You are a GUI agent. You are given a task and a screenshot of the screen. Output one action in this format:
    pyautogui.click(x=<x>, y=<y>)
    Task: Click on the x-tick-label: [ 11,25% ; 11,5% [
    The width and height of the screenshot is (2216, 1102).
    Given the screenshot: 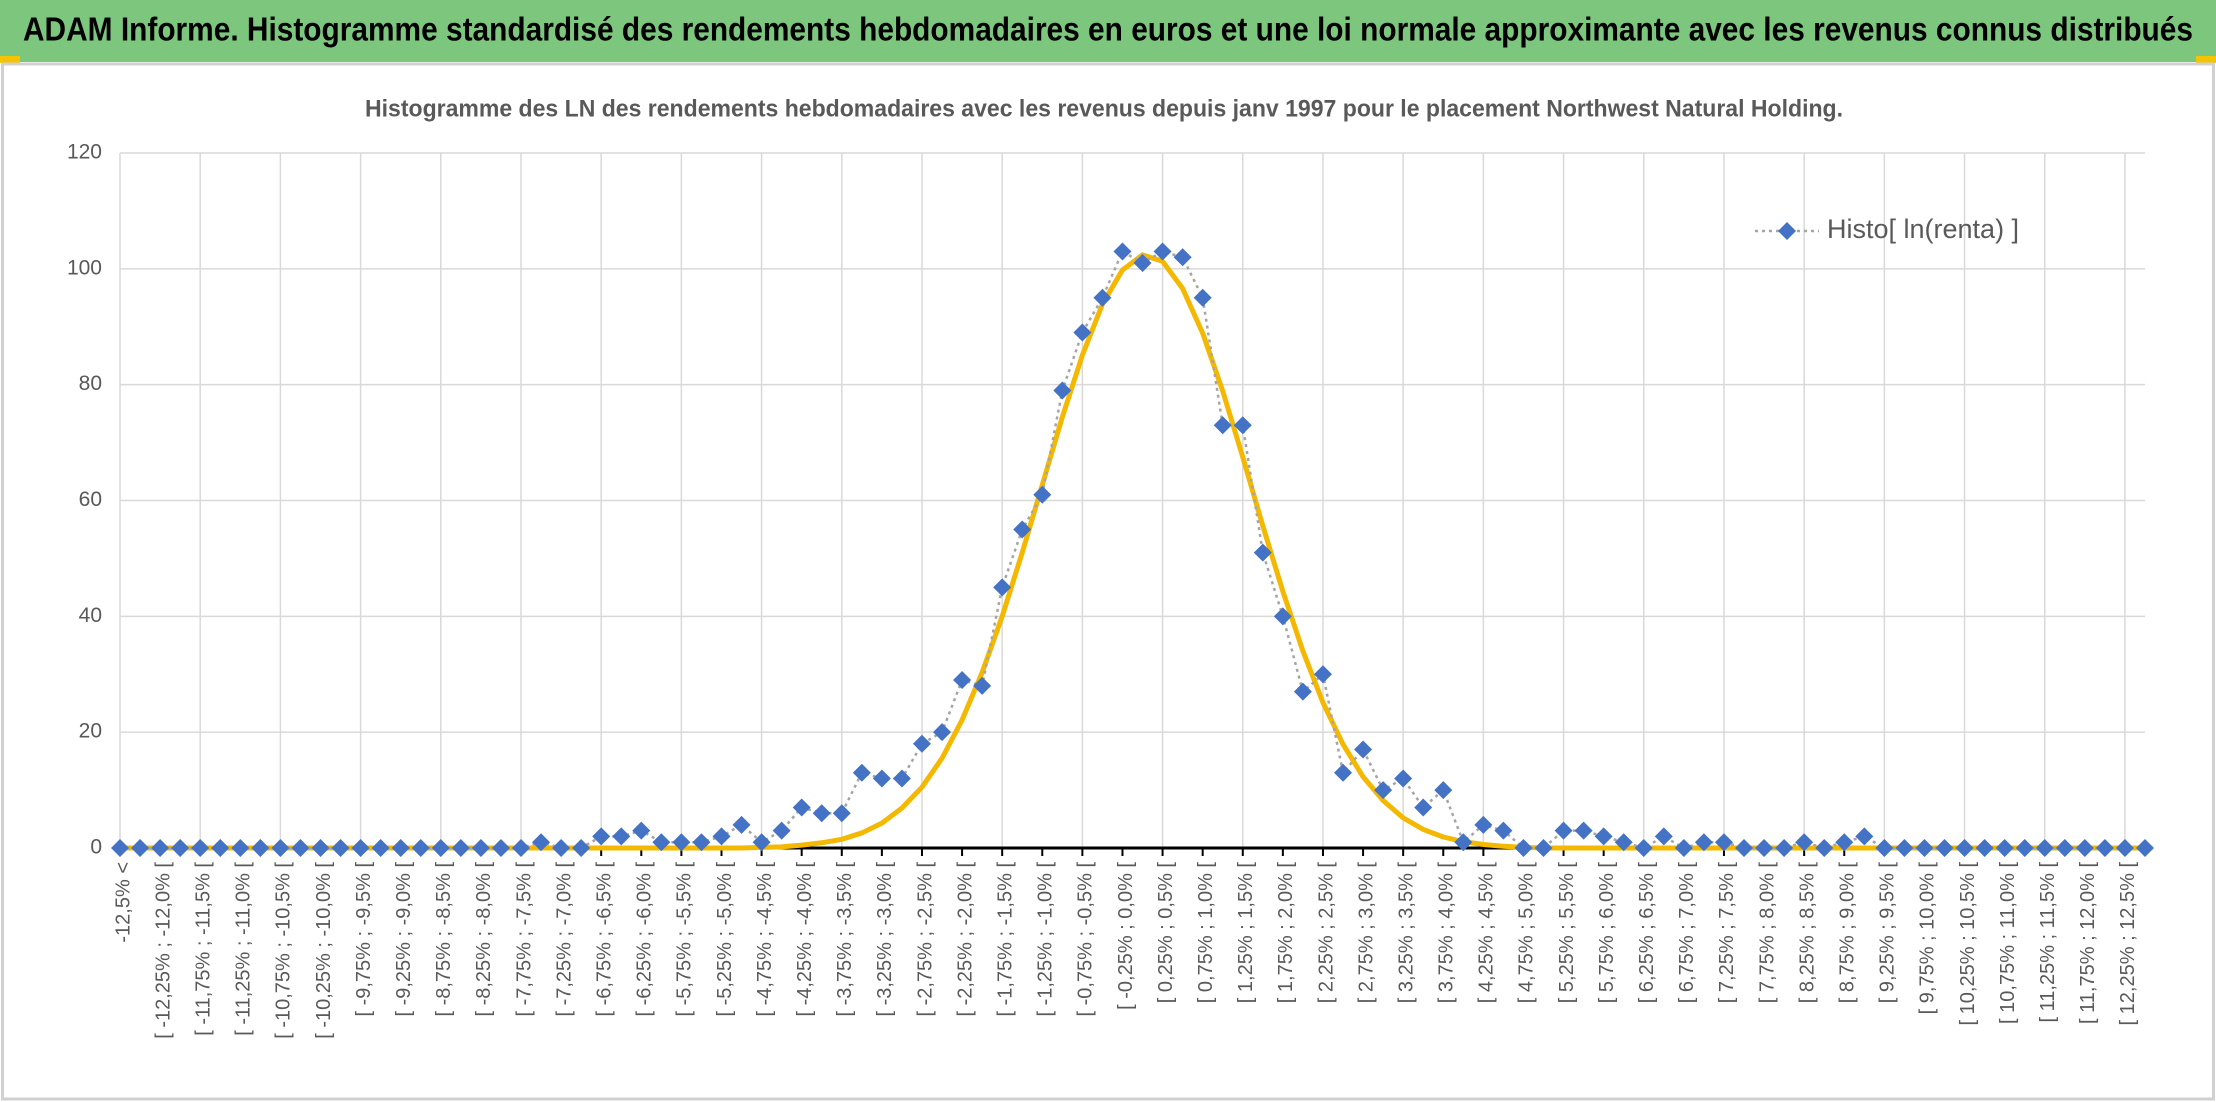 What is the action you would take?
    pyautogui.click(x=2048, y=942)
    